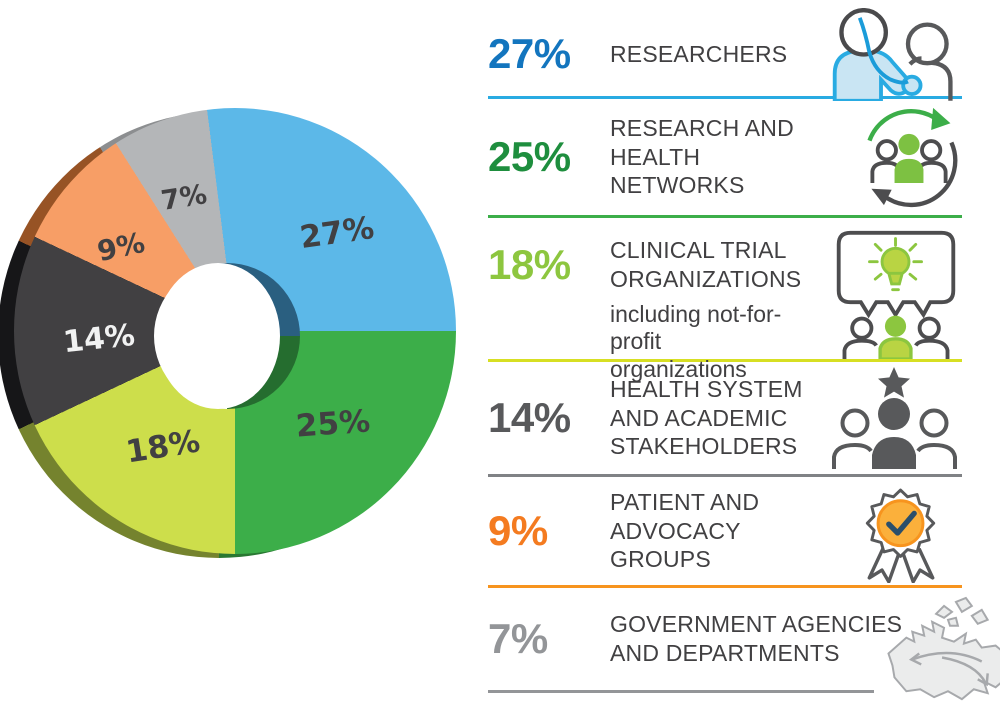  Describe the element at coordinates (685, 530) in the screenshot. I see `legend-label: PATIENT AND ADVOCACY GROUPS` at that location.